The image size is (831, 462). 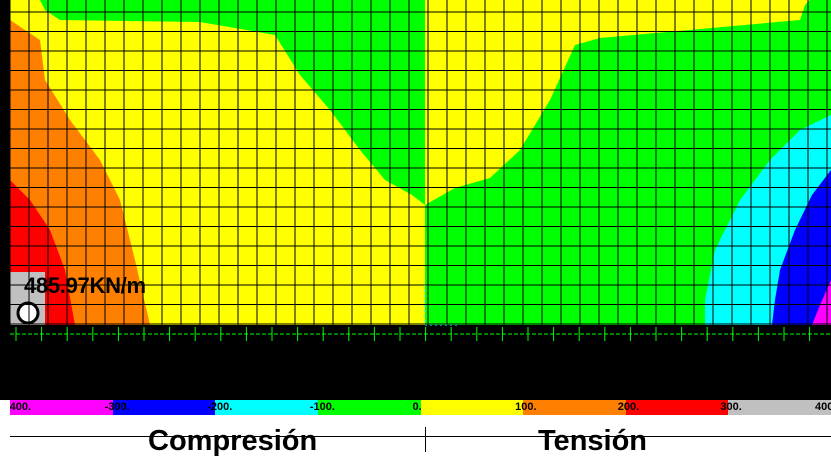 I want to click on legend-tick-label: -300., so click(x=117, y=407).